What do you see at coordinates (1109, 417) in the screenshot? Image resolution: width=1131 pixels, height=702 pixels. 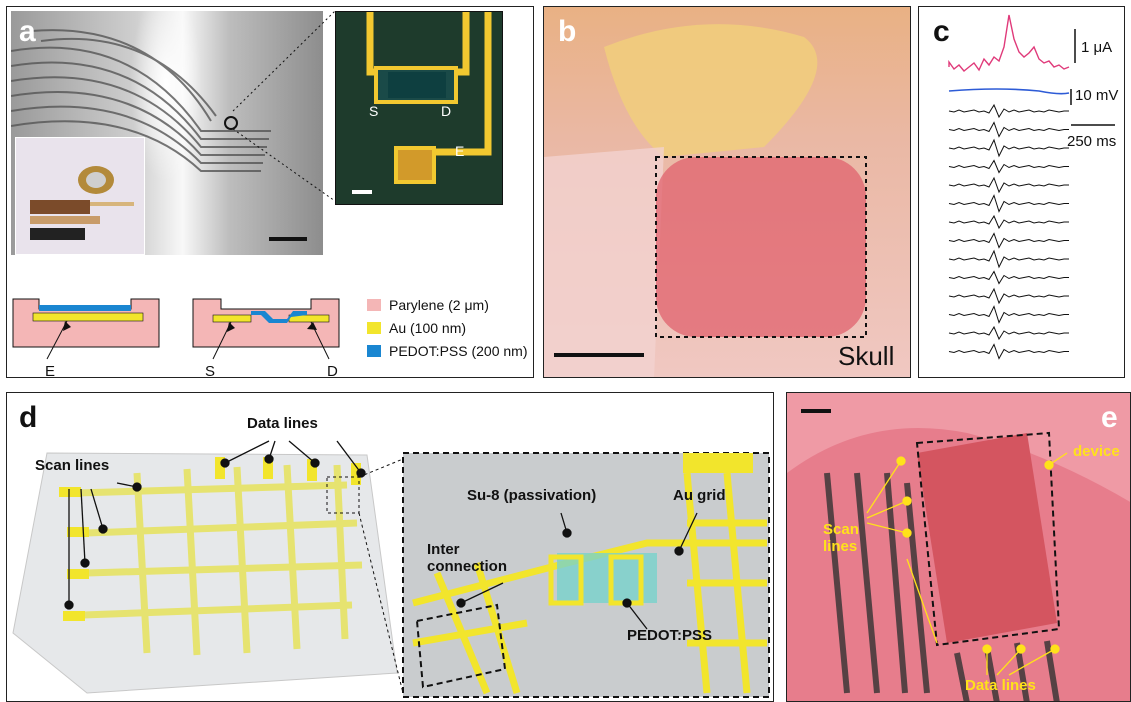 I see `panel-e-label: e` at bounding box center [1109, 417].